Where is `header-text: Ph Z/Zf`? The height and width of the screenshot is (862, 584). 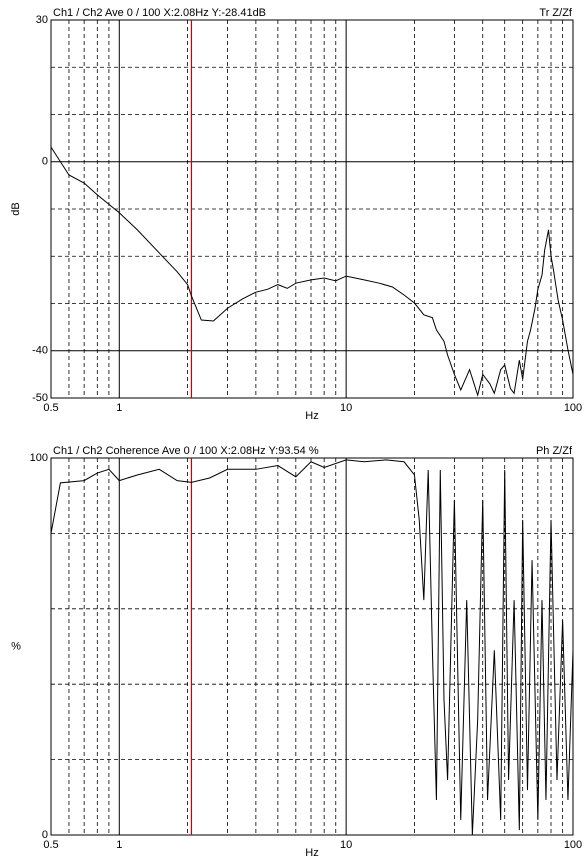
header-text: Ph Z/Zf is located at coordinates (554, 451).